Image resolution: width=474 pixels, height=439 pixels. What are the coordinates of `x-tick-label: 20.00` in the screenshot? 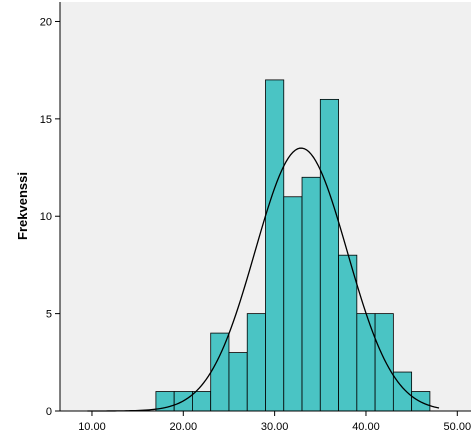 It's located at (184, 427).